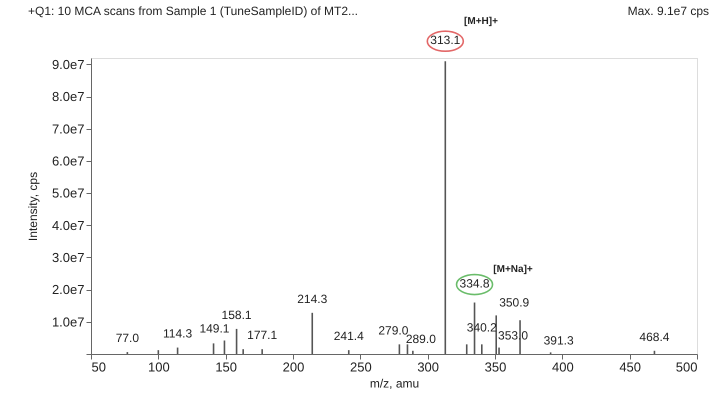 This screenshot has height=401, width=713. Describe the element at coordinates (630, 367) in the screenshot. I see `x-tick-label: 450` at that location.